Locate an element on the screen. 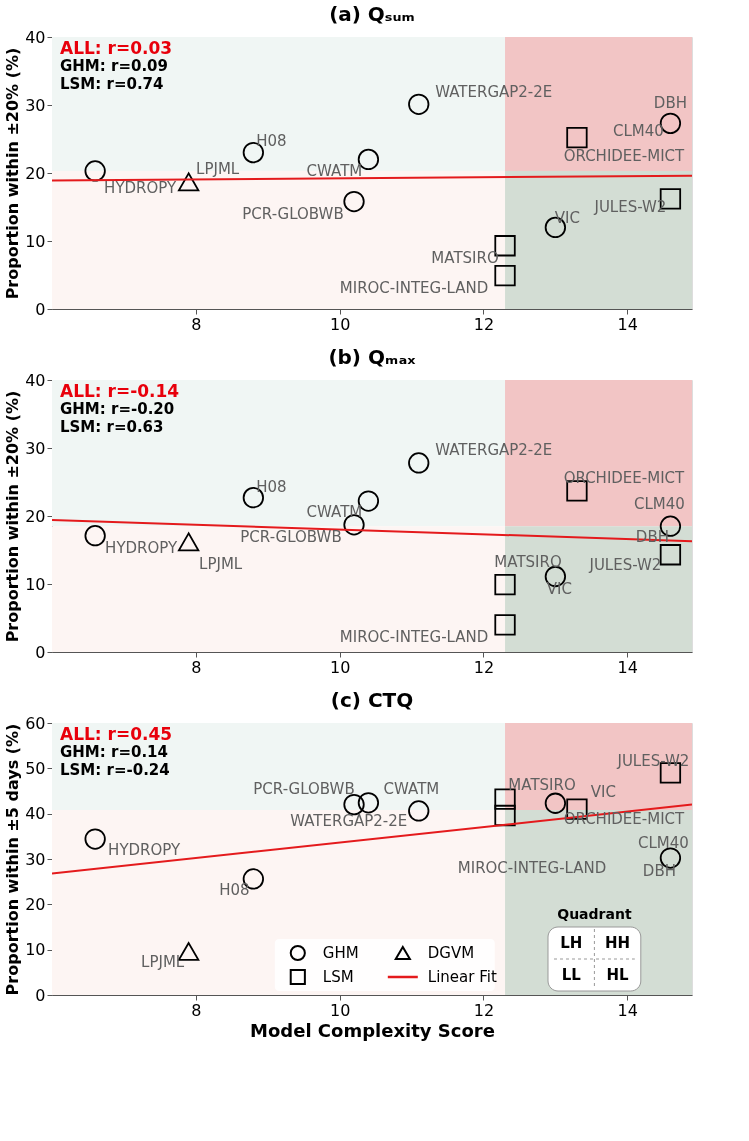  annotation: GHM: r=-0.20 is located at coordinates (117, 409).